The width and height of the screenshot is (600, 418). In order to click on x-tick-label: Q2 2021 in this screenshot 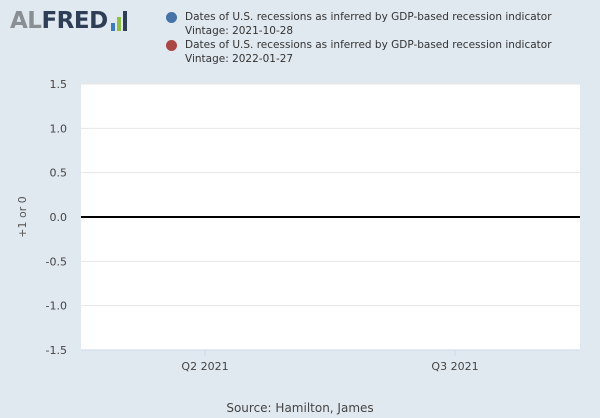, I will do `click(204, 366)`.